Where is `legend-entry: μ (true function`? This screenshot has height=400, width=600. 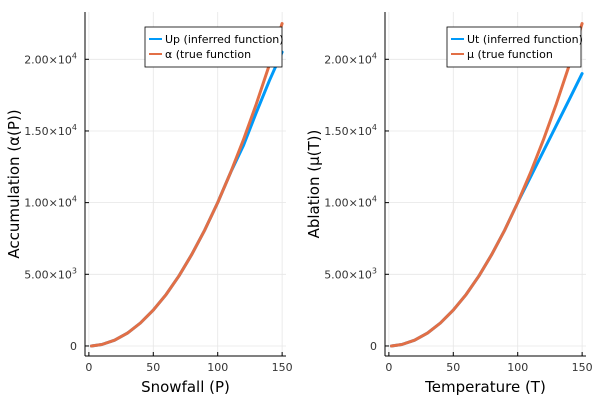
legend-entry: μ (true function is located at coordinates (510, 54).